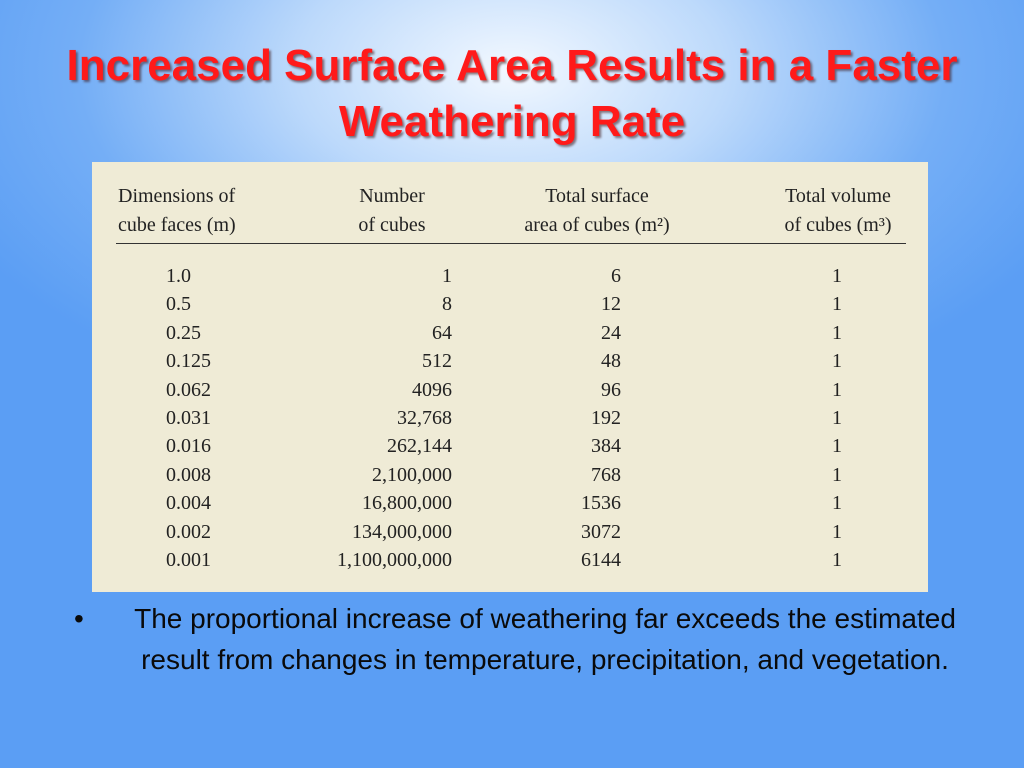 This screenshot has width=1024, height=768. What do you see at coordinates (601, 531) in the screenshot?
I see `cell-surface-area: 3072` at bounding box center [601, 531].